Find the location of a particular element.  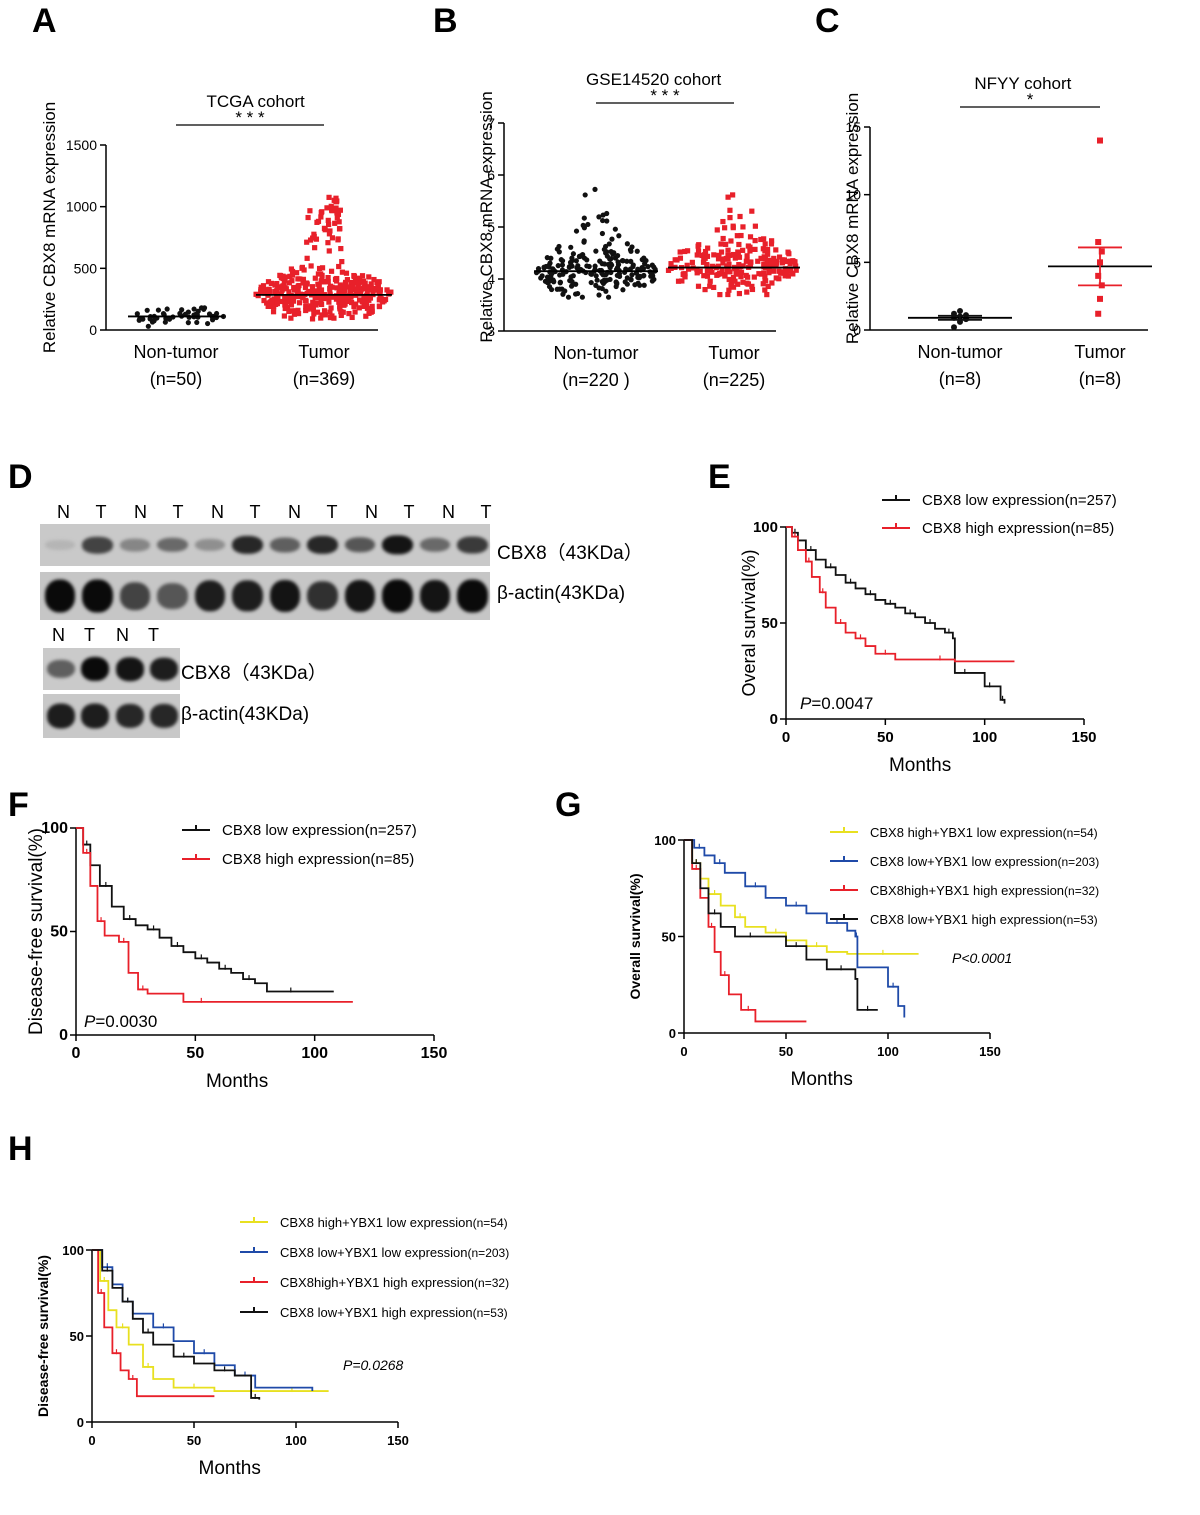

blot-label-cbx8-top: CBX8（43KDa） is located at coordinates (570, 553).